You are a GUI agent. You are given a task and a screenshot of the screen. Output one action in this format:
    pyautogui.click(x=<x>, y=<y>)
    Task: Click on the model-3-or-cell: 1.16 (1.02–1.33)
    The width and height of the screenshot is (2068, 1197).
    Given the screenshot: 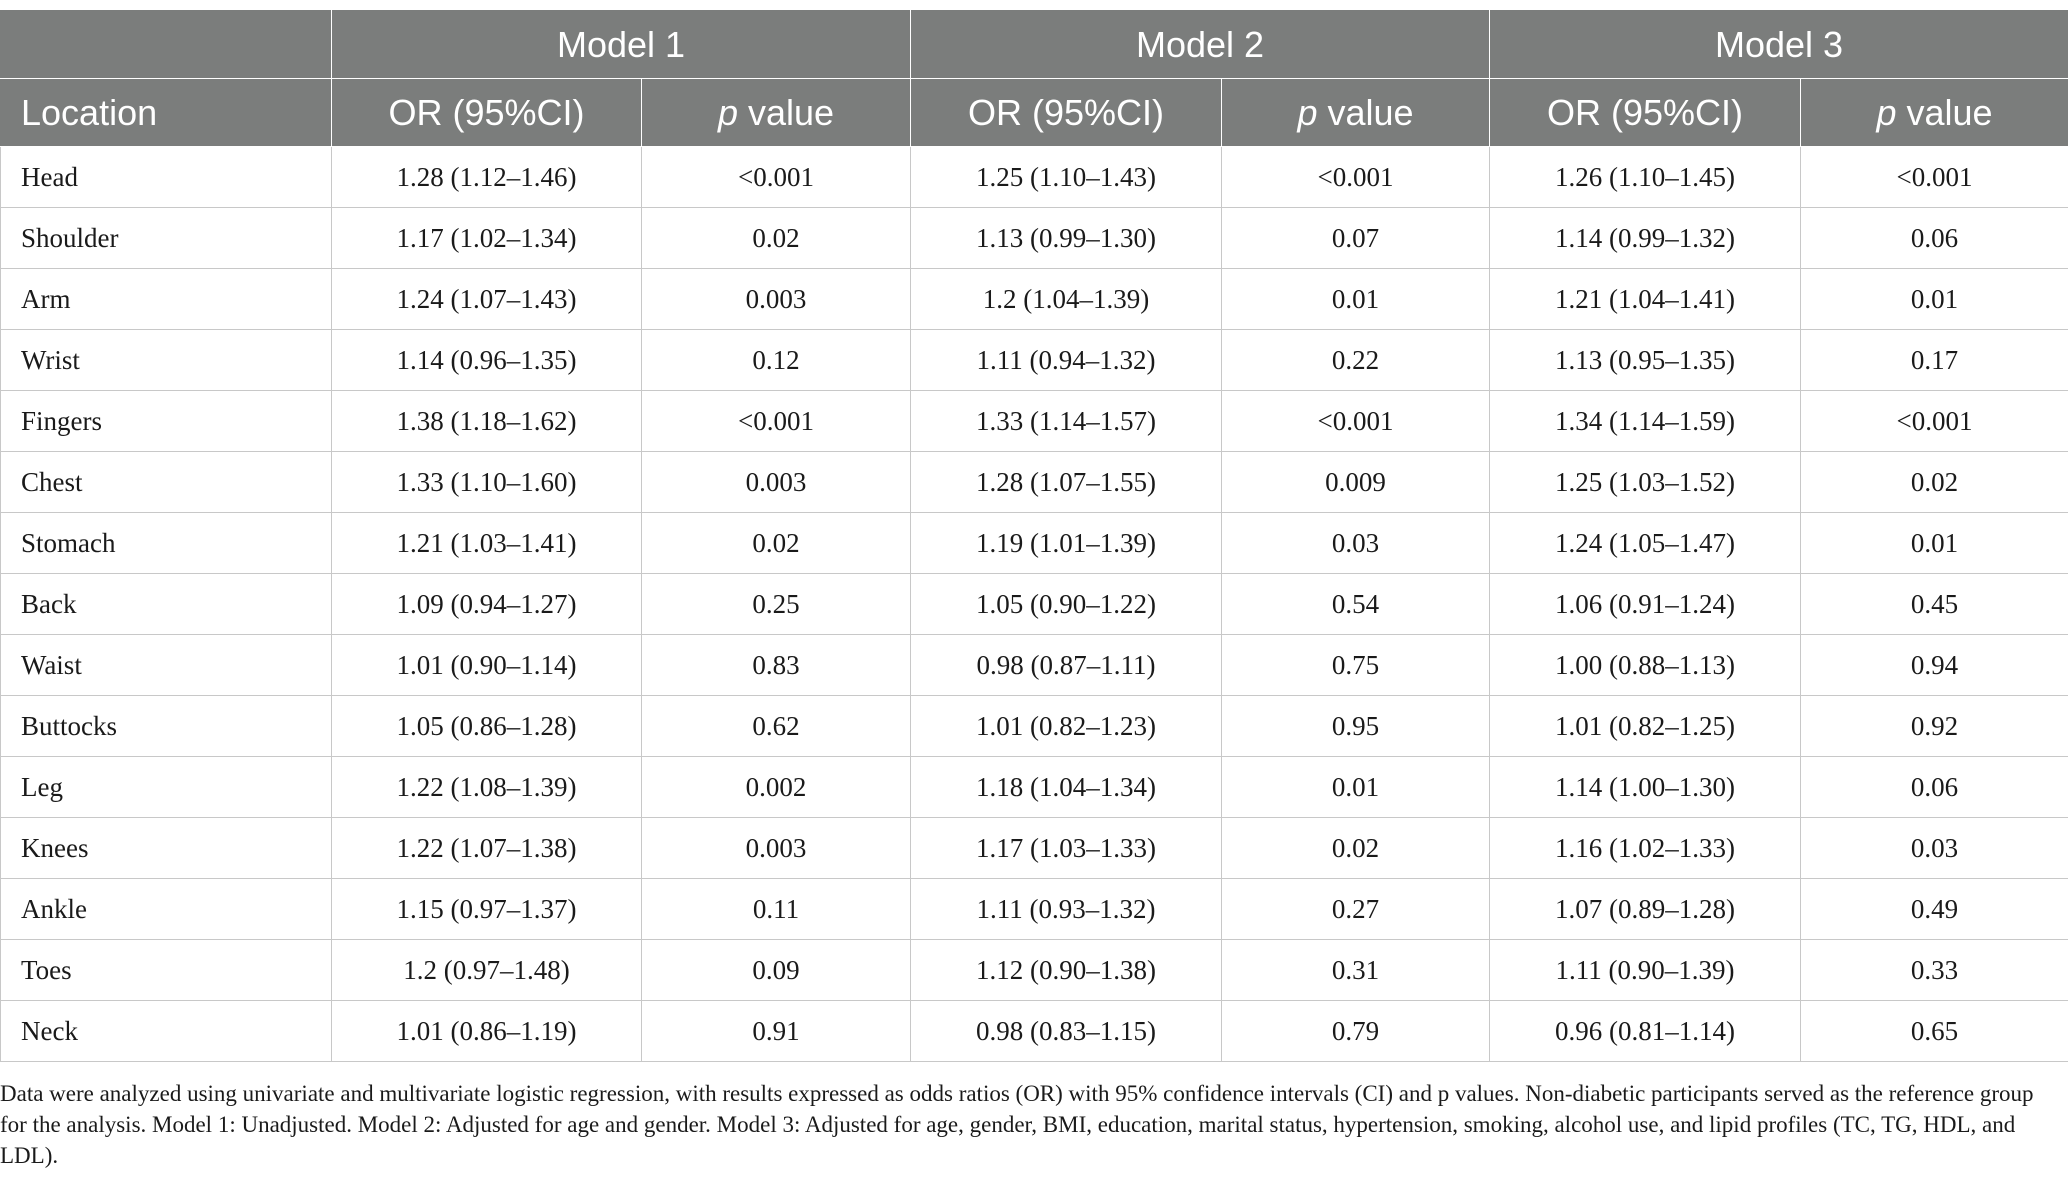 What is the action you would take?
    pyautogui.click(x=1645, y=848)
    